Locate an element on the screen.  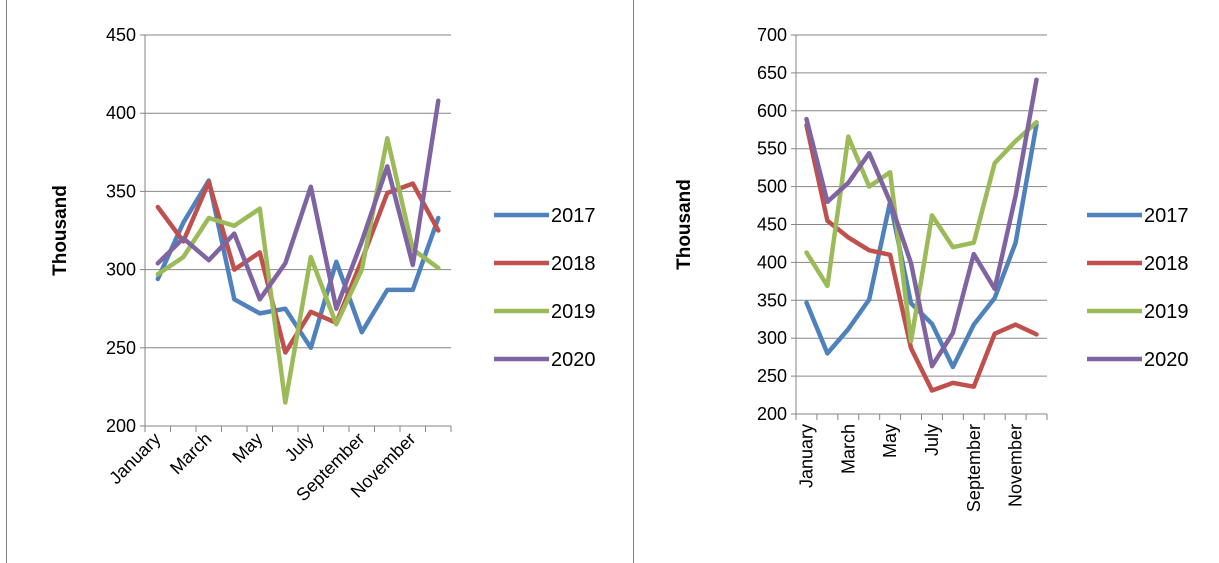
y-tick-label: 500 is located at coordinates (772, 187).